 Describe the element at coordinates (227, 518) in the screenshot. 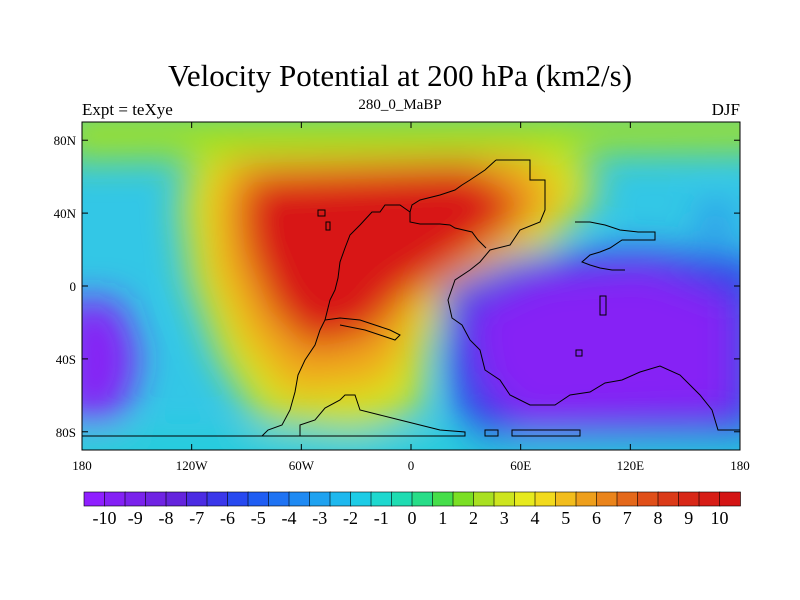

I see `colorbar-label: -6` at that location.